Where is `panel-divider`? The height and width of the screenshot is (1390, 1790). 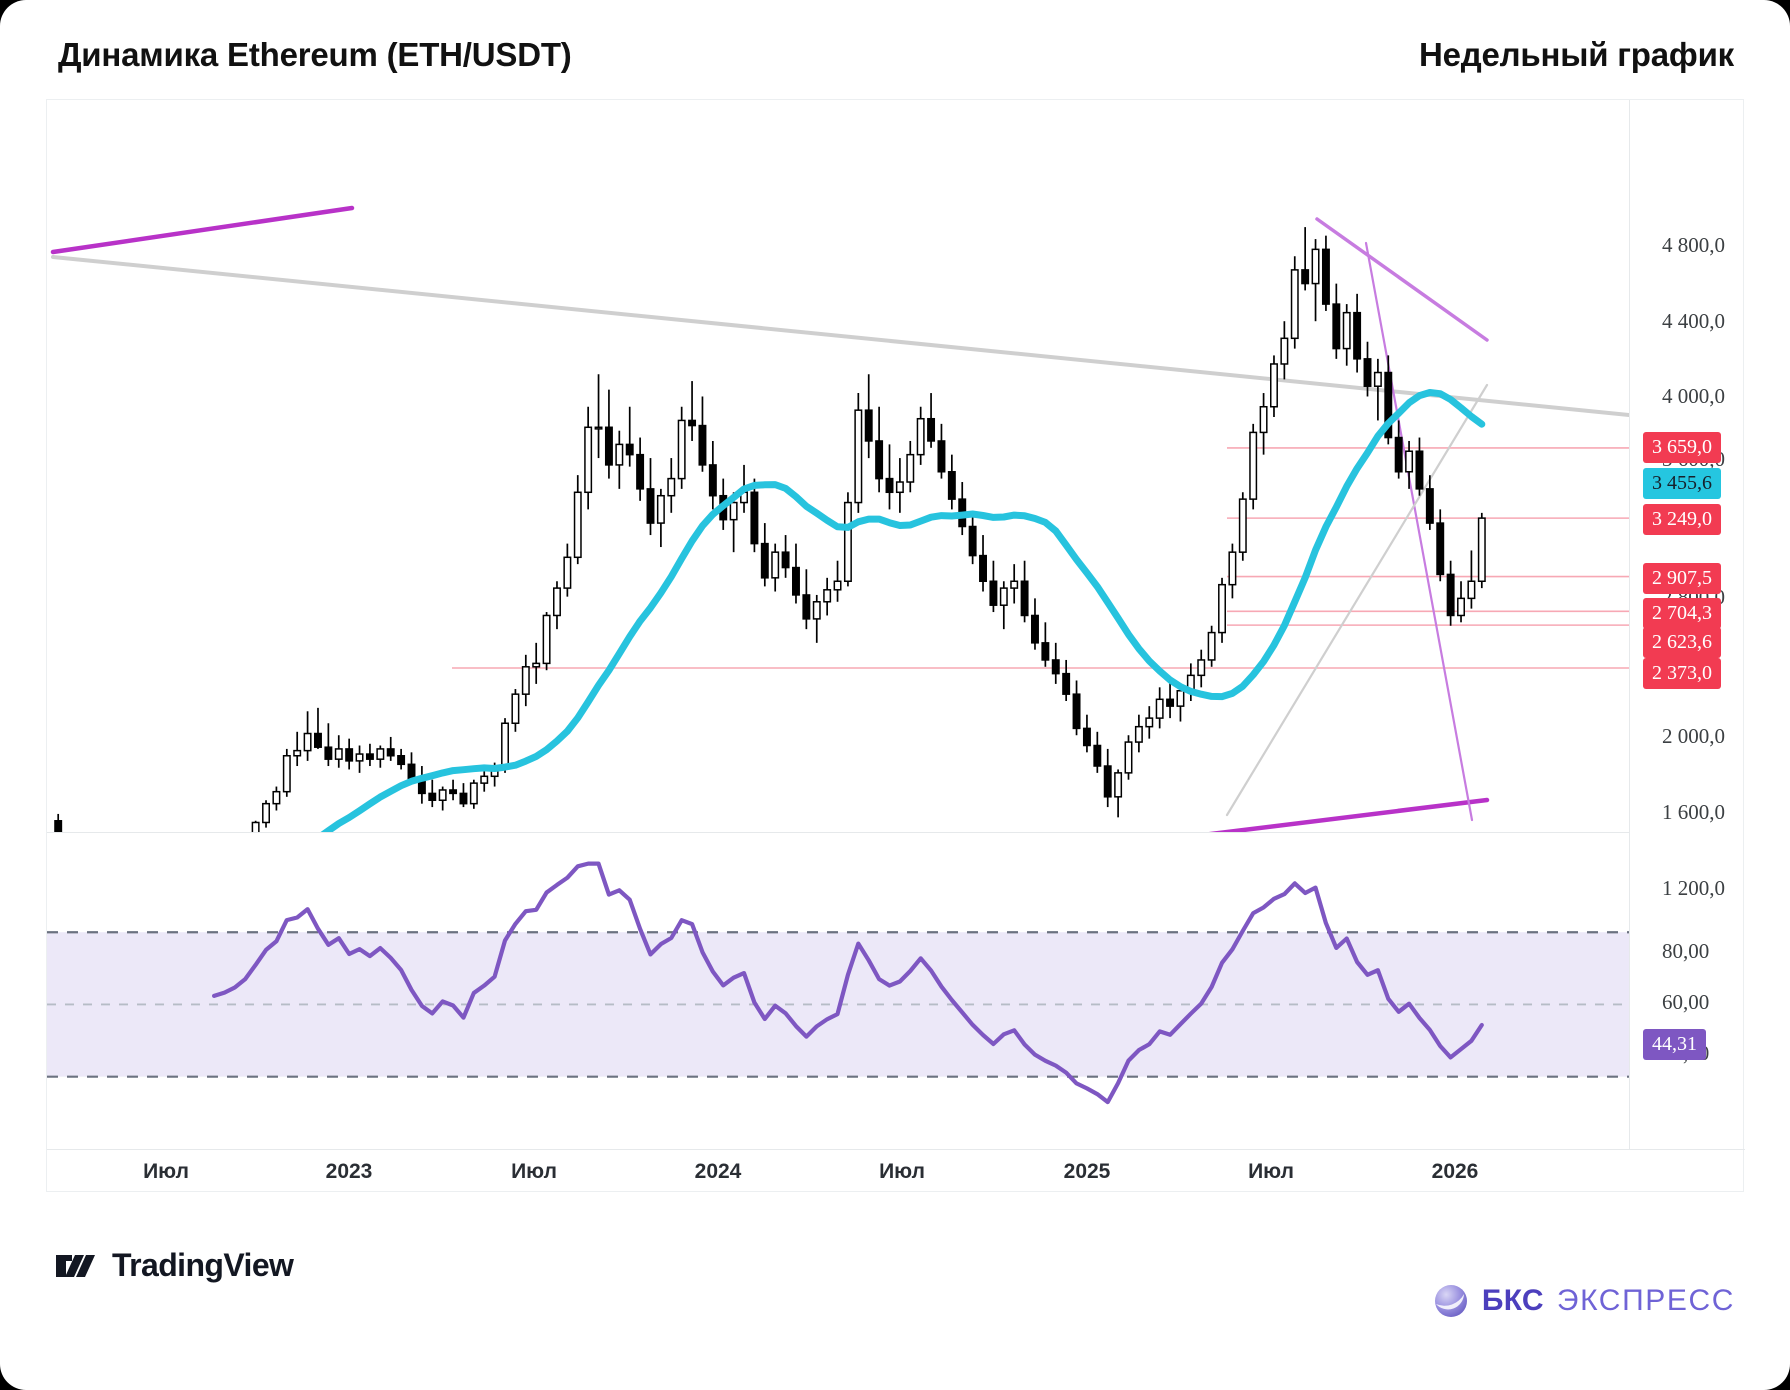 panel-divider is located at coordinates (838, 832).